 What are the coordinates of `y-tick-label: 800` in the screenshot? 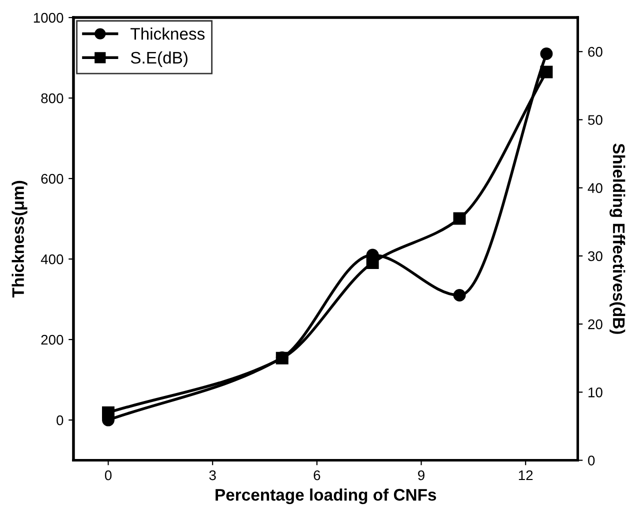 It's located at (52, 98).